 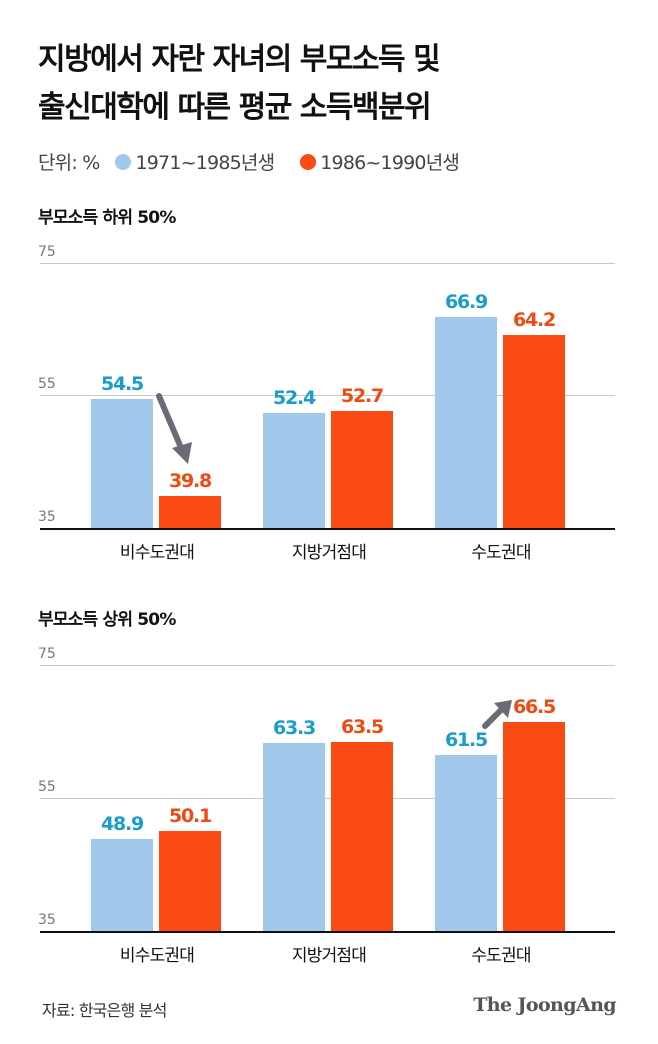 What do you see at coordinates (122, 384) in the screenshot?
I see `value-label: 54.5` at bounding box center [122, 384].